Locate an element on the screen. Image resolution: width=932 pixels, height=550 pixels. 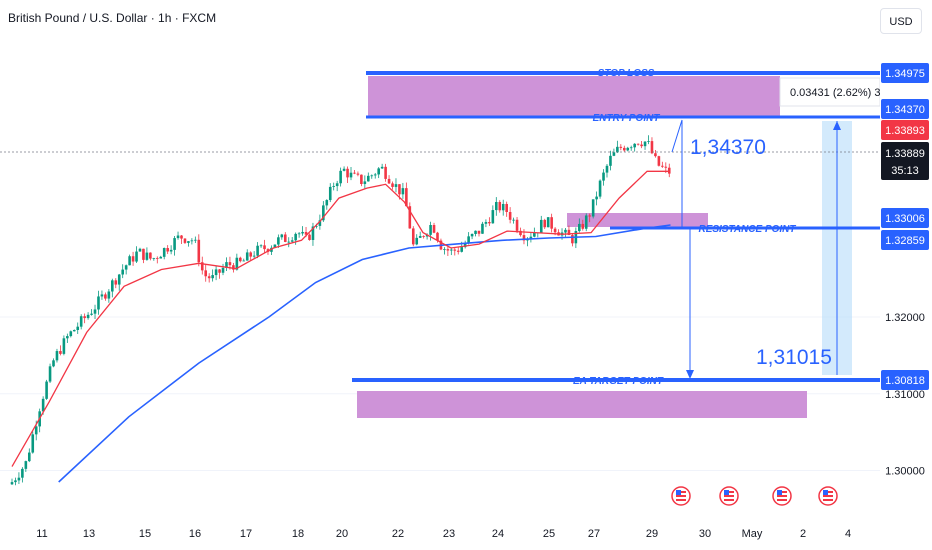
resistance-zone is located at coordinates (637, 220).